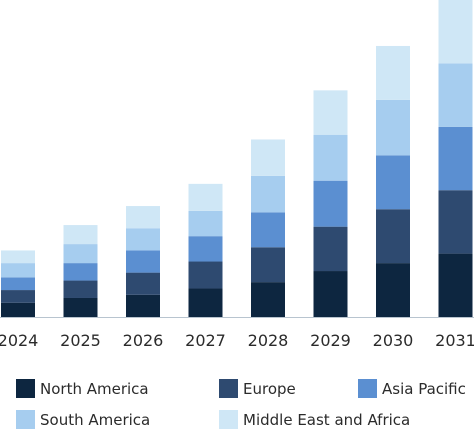 The image size is (474, 431). I want to click on bar-segment-2024-europe, so click(18, 296).